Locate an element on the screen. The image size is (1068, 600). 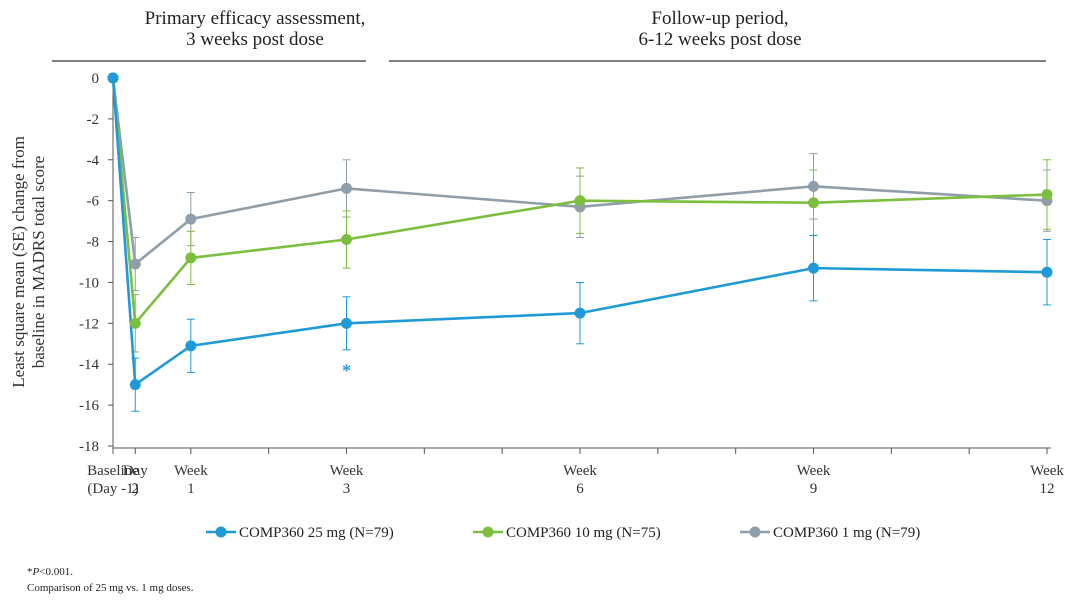
y-tick-label: -10 is located at coordinates (89, 283).